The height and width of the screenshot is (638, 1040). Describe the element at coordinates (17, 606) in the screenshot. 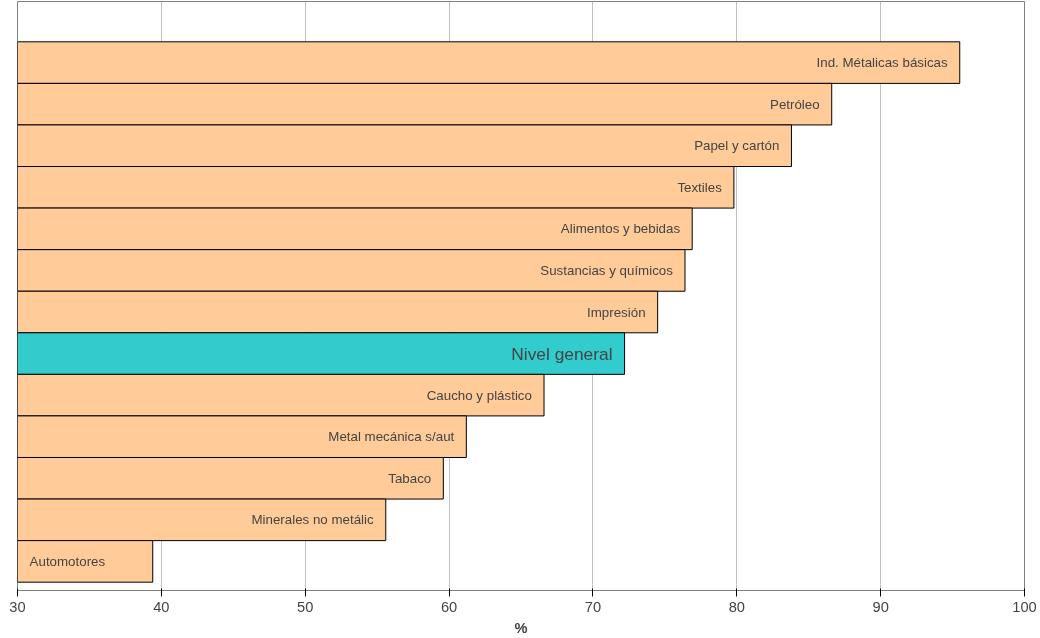

I see `x-tick-label: 30` at that location.